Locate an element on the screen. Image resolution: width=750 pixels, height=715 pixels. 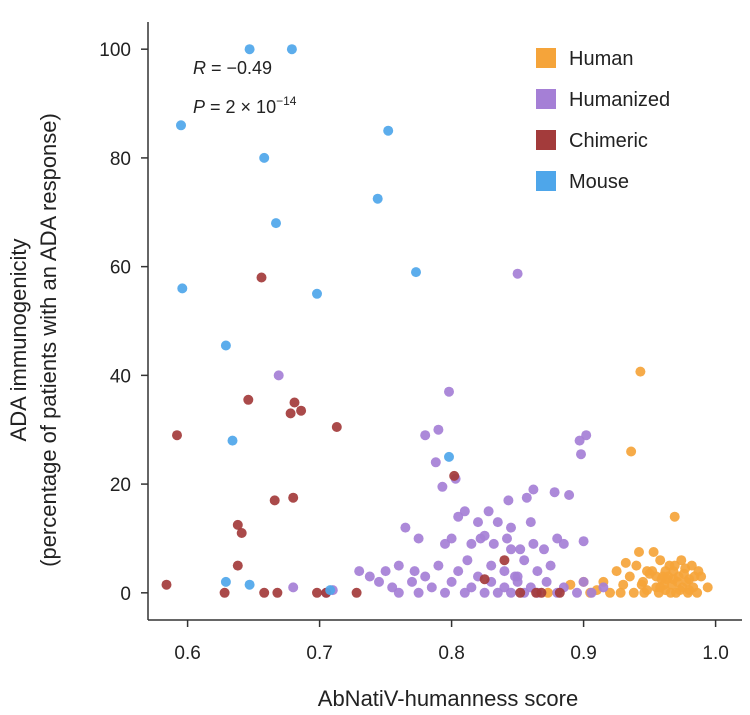
y-tick-label: 20 is located at coordinates (120, 485).